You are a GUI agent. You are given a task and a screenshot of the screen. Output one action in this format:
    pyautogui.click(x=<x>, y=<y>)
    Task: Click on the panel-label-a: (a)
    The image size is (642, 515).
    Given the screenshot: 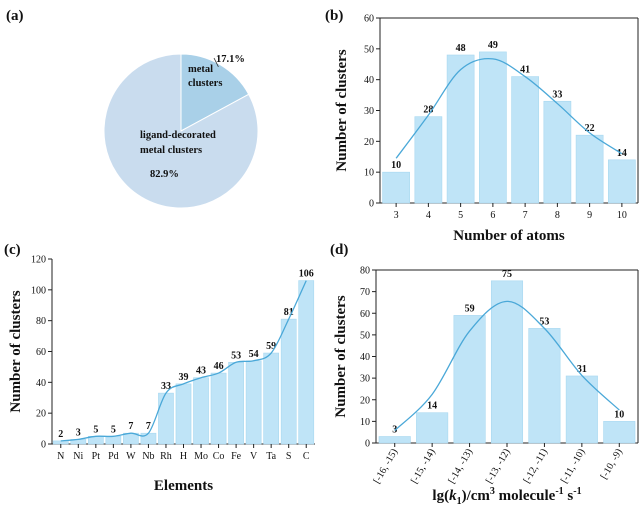 What is the action you would take?
    pyautogui.click(x=15, y=16)
    